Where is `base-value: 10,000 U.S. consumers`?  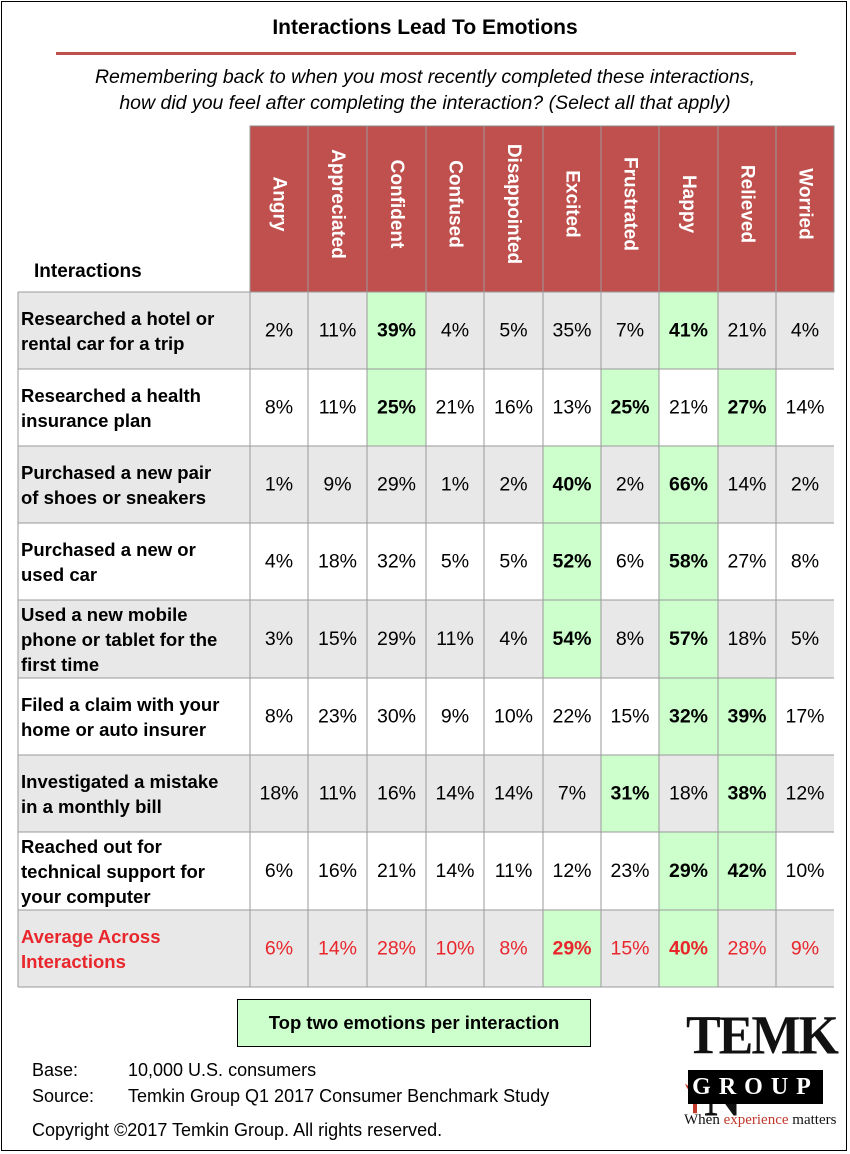 base-value: 10,000 U.S. consumers is located at coordinates (222, 1070).